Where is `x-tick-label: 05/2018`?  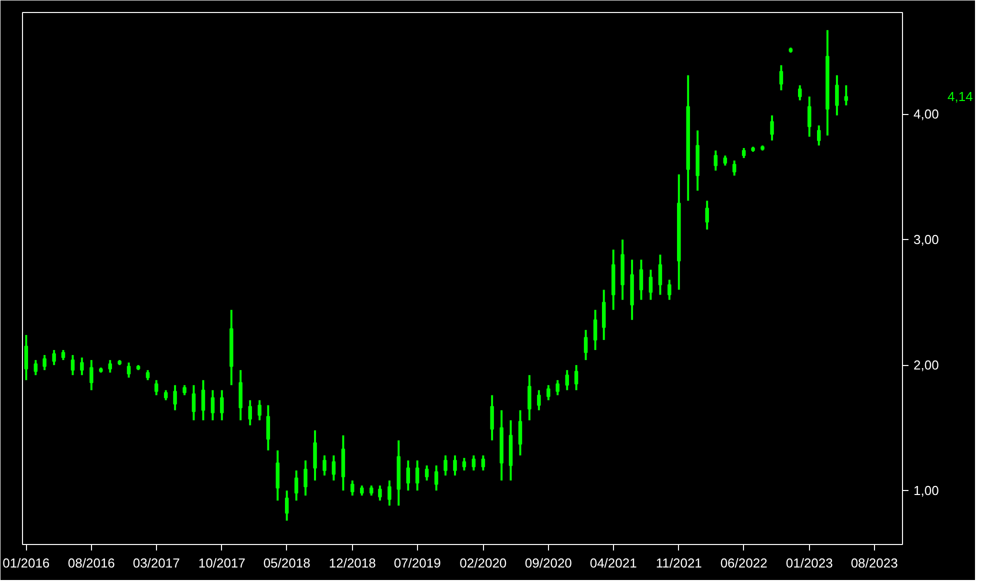
x-tick-label: 05/2018 is located at coordinates (286, 563).